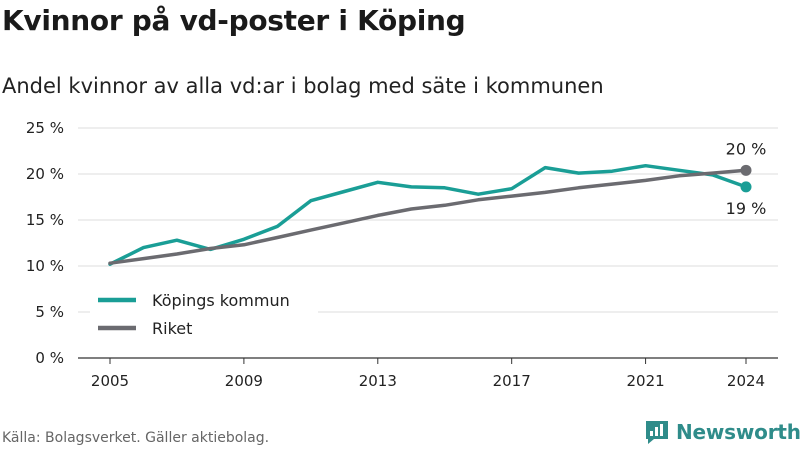 The width and height of the screenshot is (800, 450). What do you see at coordinates (221, 300) in the screenshot?
I see `legend-label: Köpings kommun` at bounding box center [221, 300].